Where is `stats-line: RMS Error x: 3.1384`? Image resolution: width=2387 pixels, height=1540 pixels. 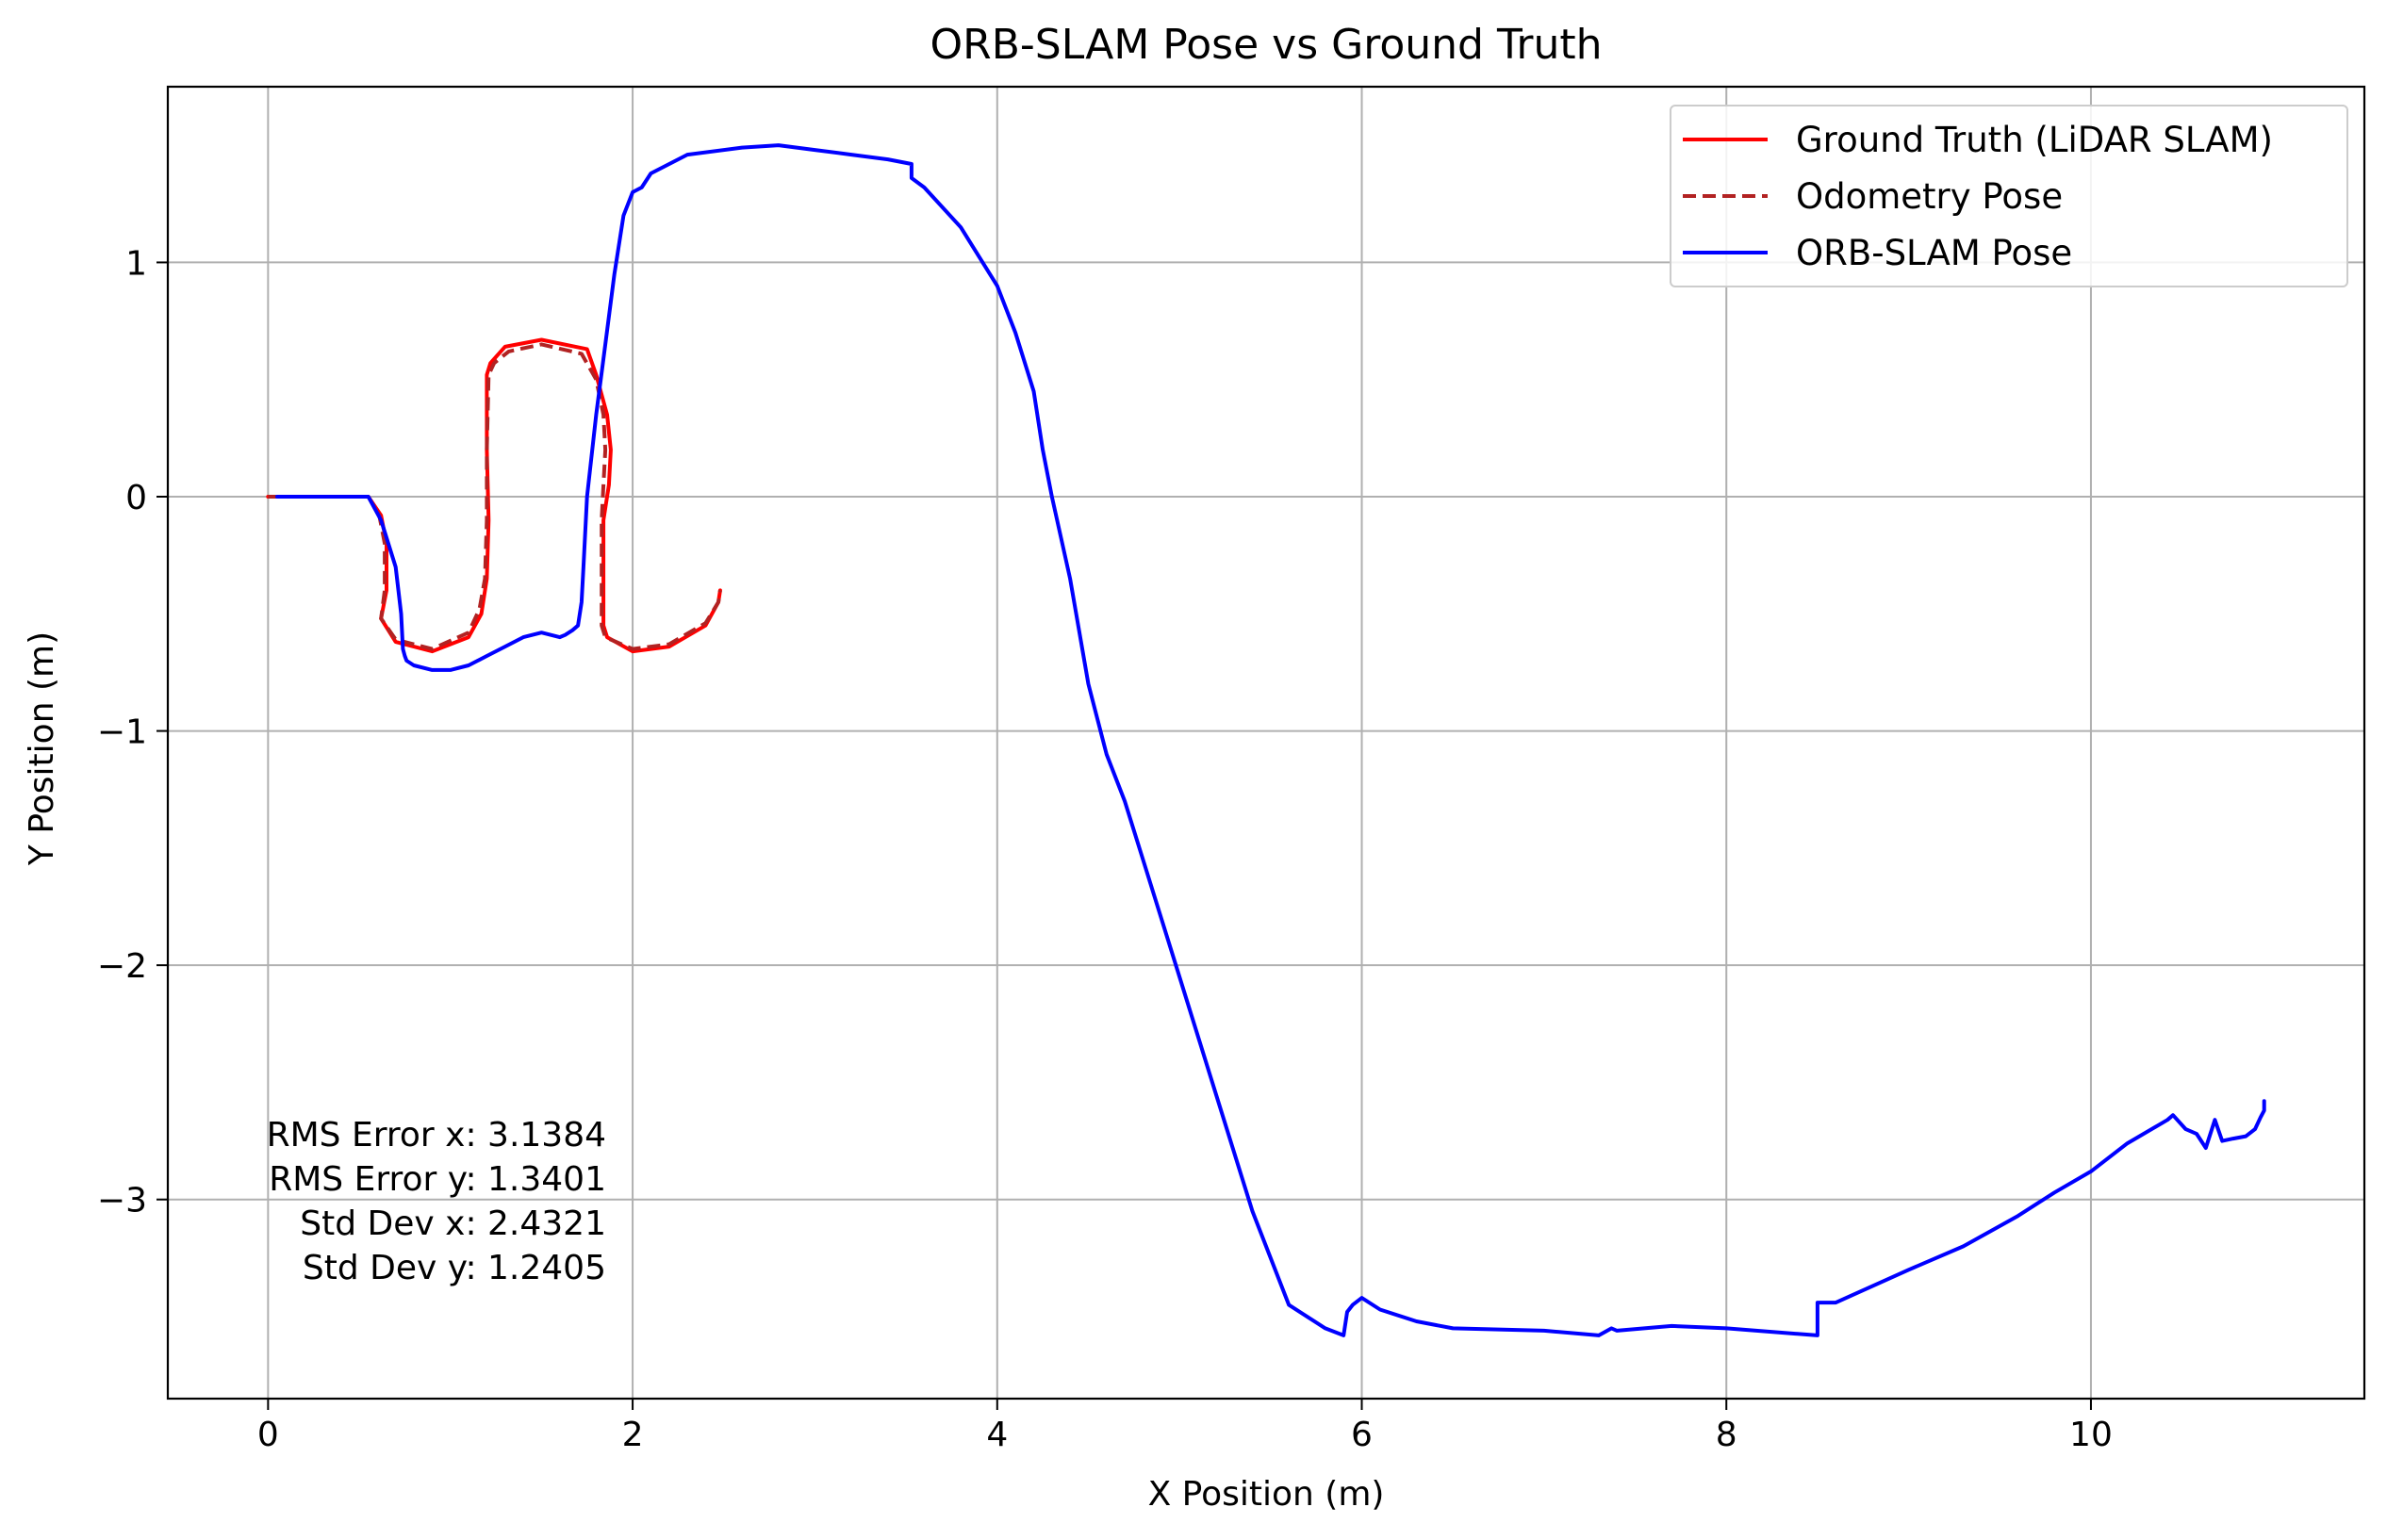 stats-line: RMS Error x: 3.1384 is located at coordinates (436, 1135).